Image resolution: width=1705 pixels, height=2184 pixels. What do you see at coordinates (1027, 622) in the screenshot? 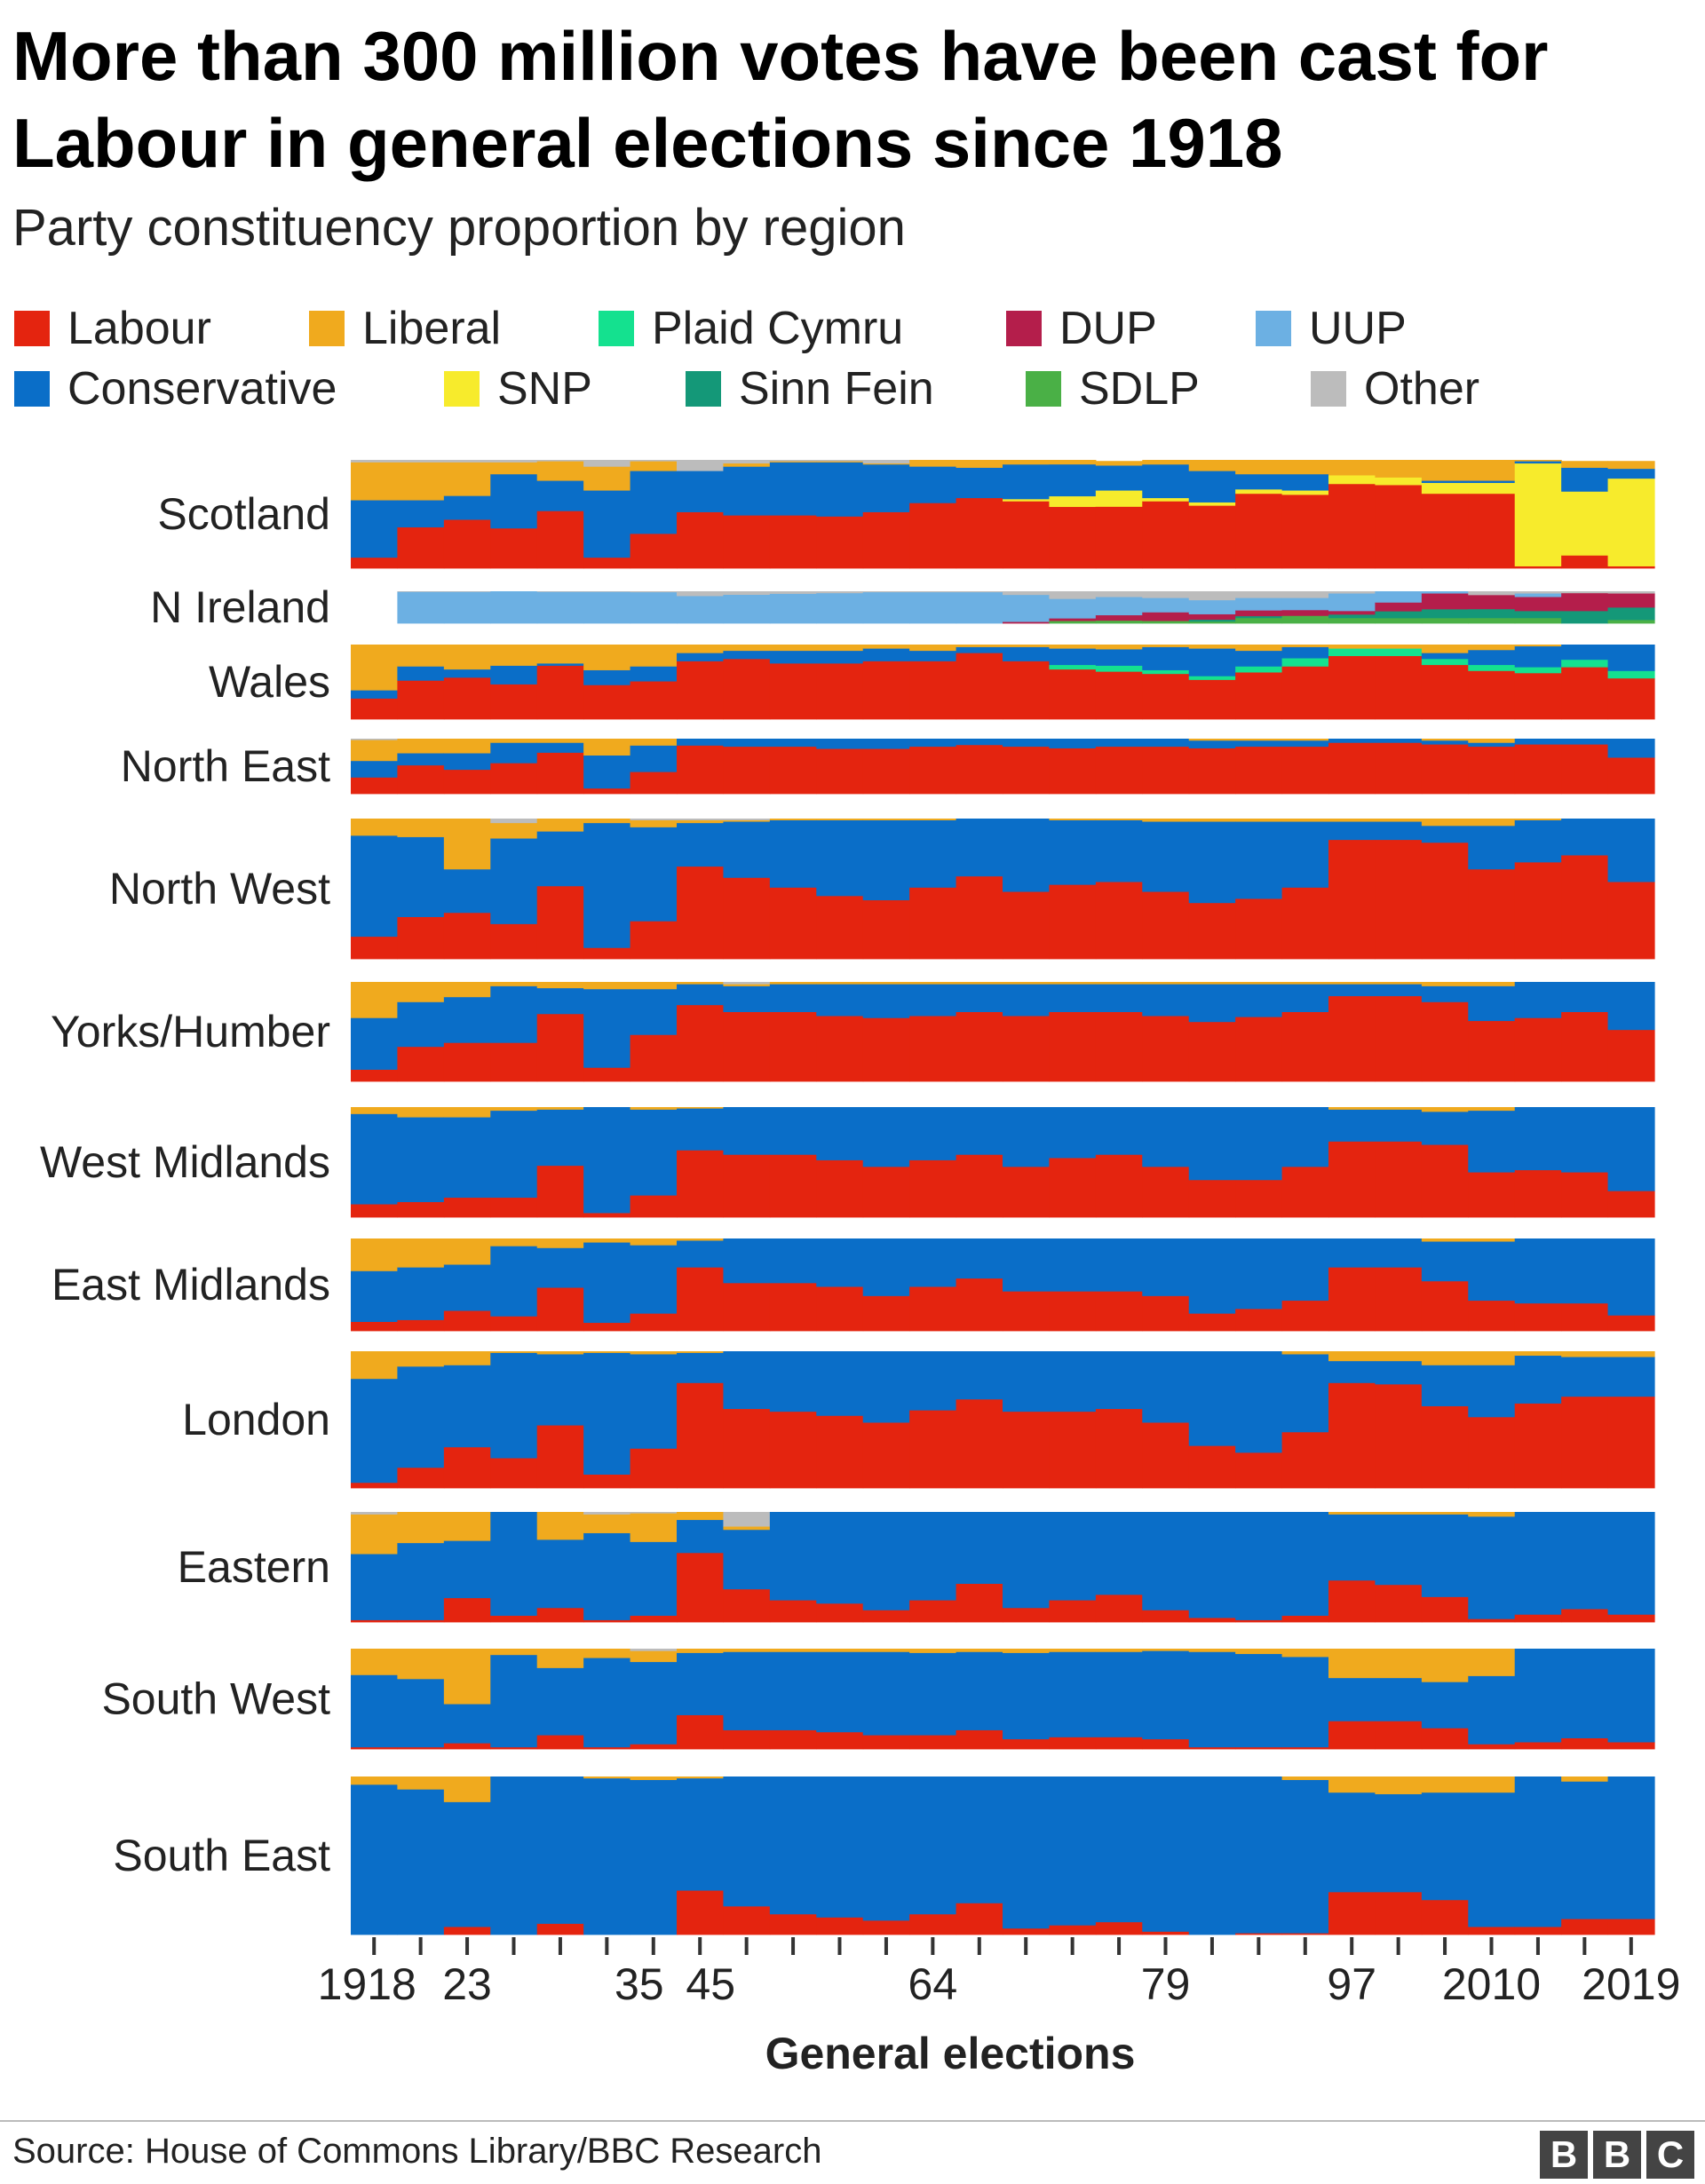
I see `bar-segment-n-ireland-dup-1970` at bounding box center [1027, 622].